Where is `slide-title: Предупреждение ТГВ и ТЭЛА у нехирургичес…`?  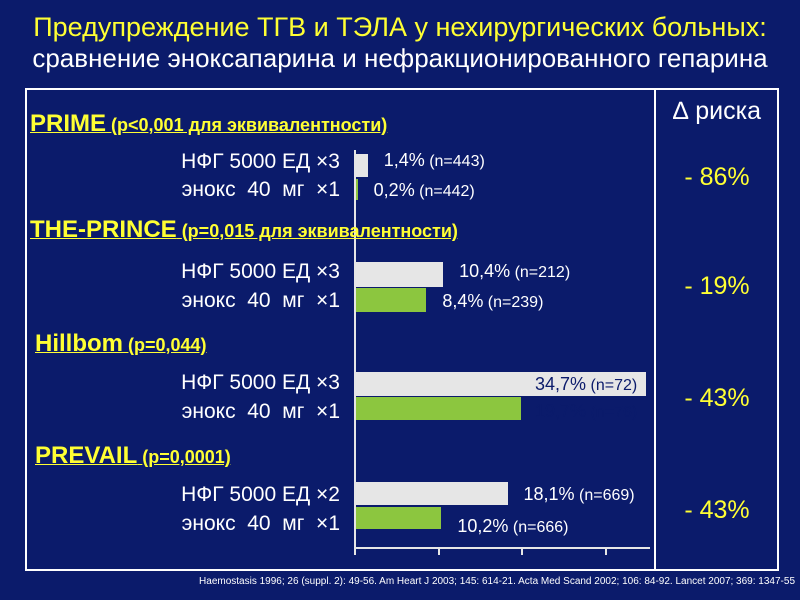
slide-title: Предупреждение ТГВ и ТЭЛА у нехирургичес… is located at coordinates (400, 27).